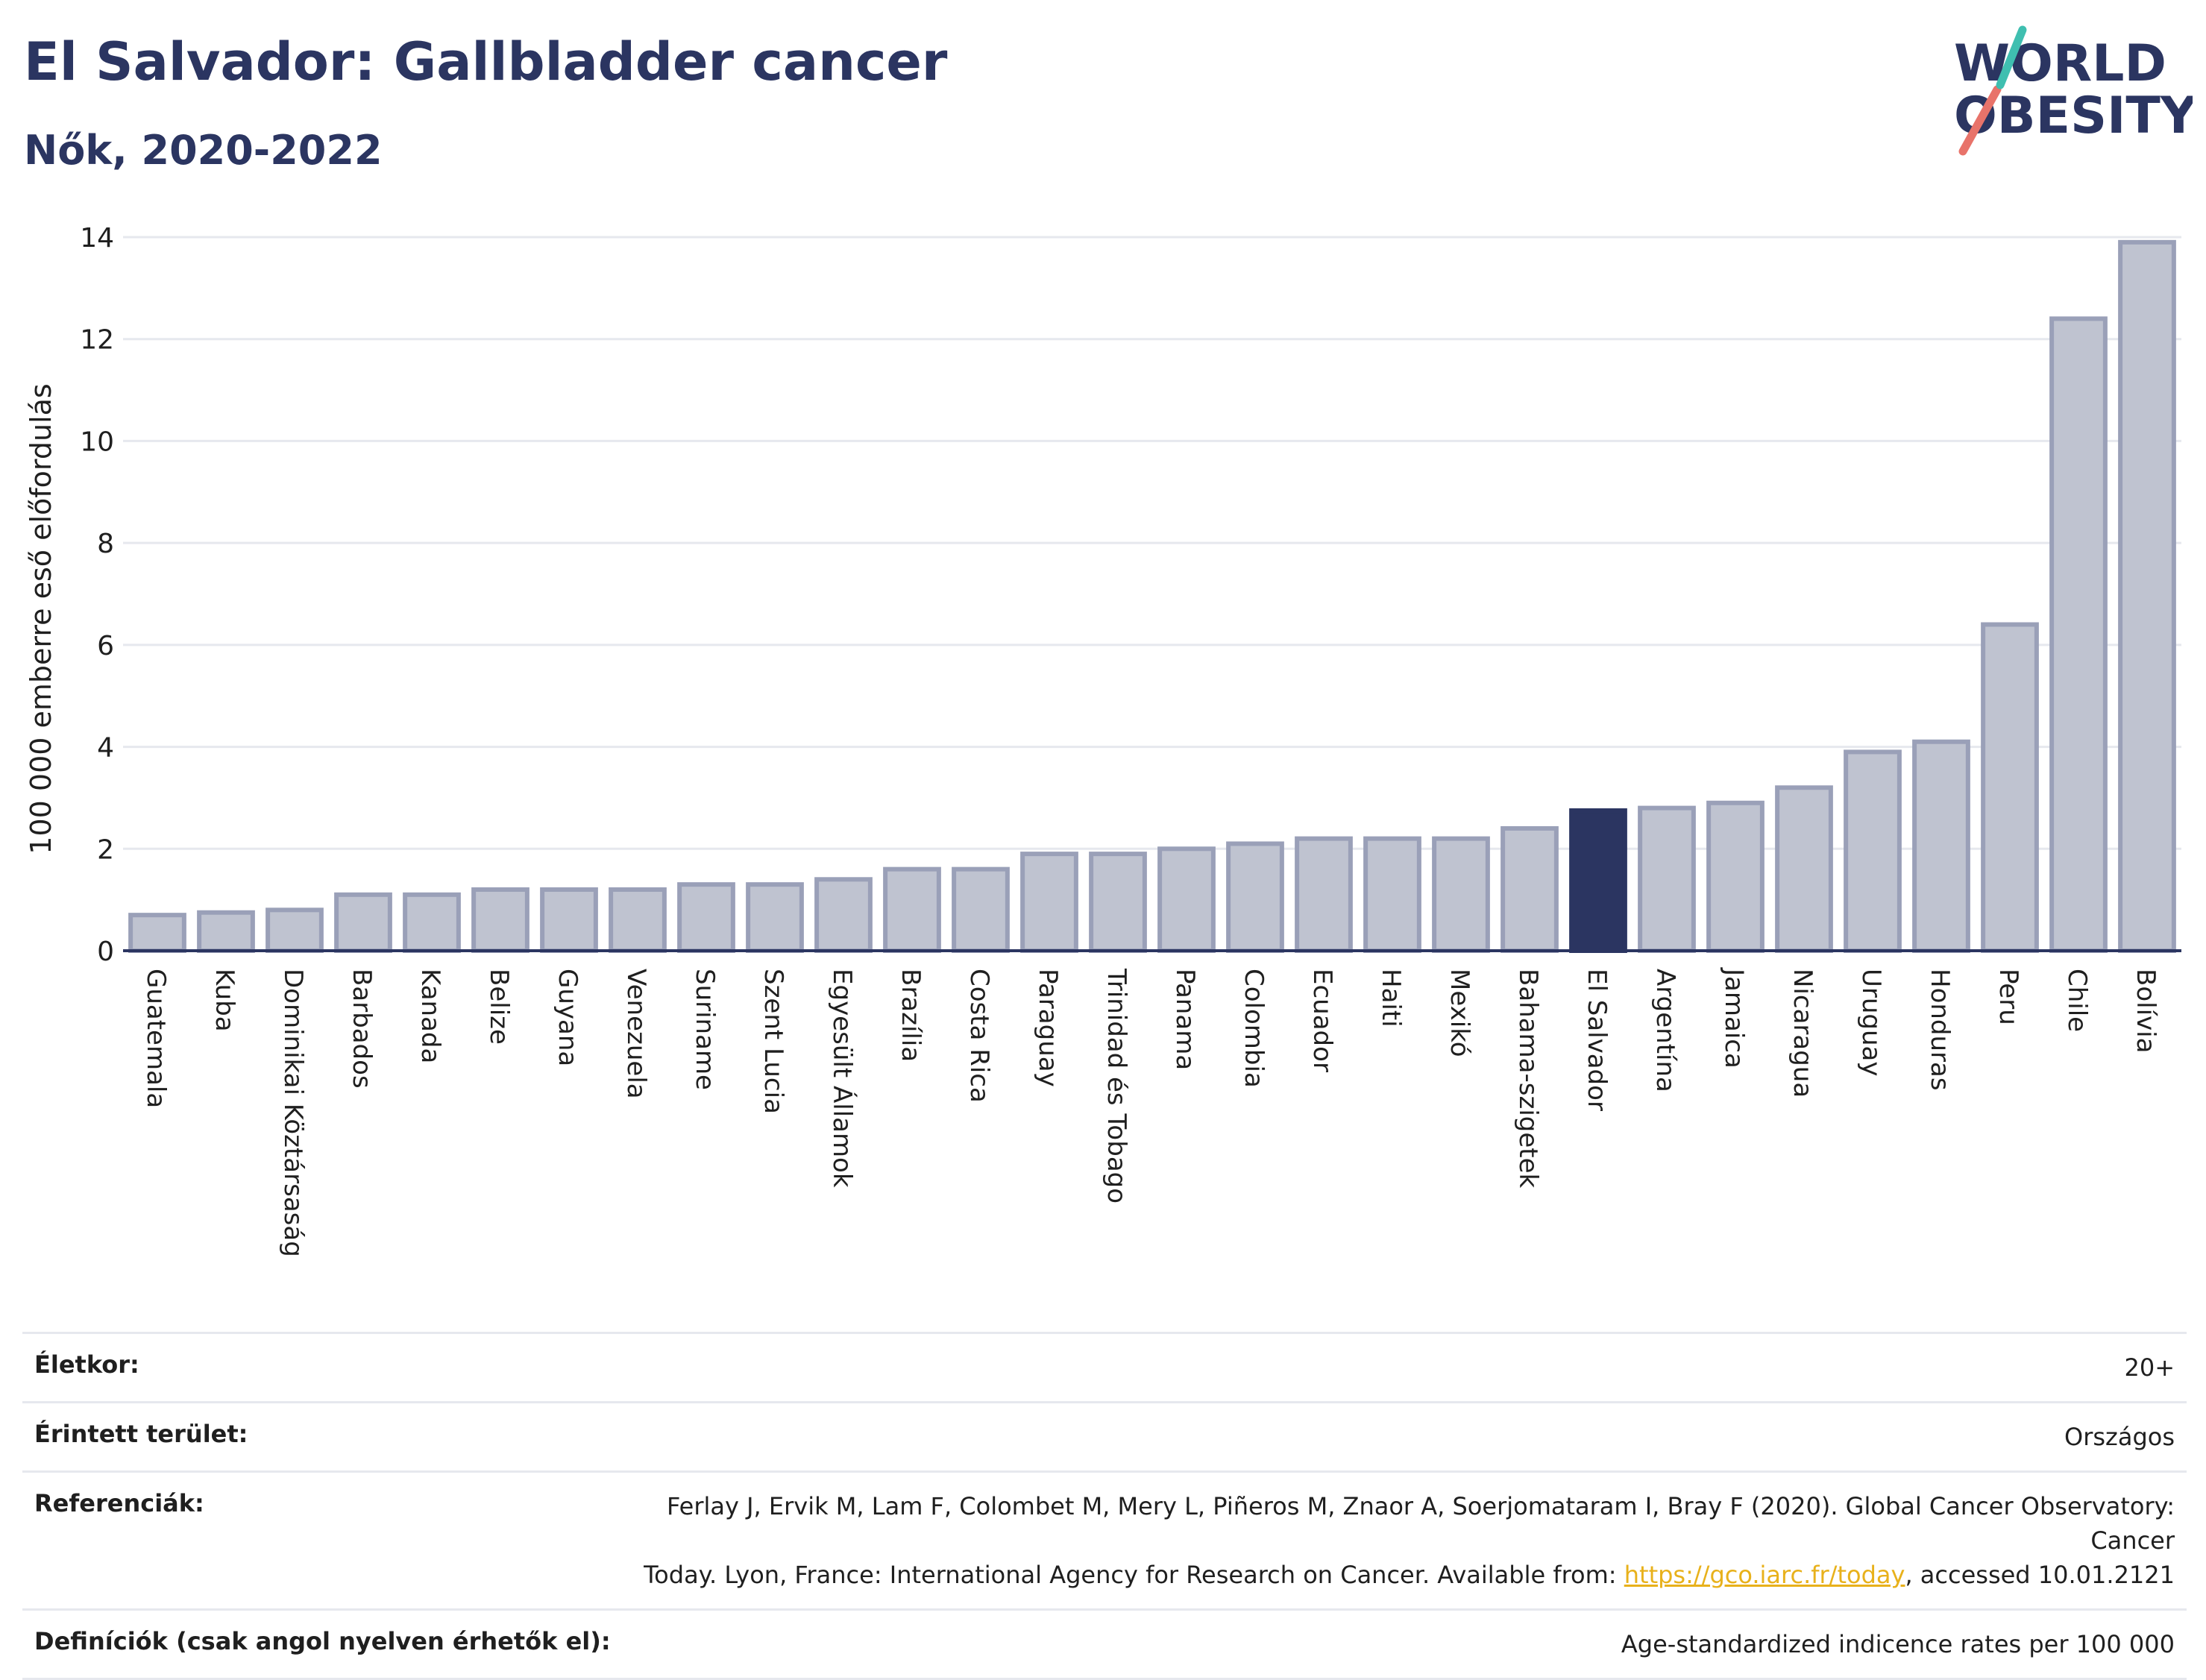  I want to click on bar-honduras, so click(1941, 846).